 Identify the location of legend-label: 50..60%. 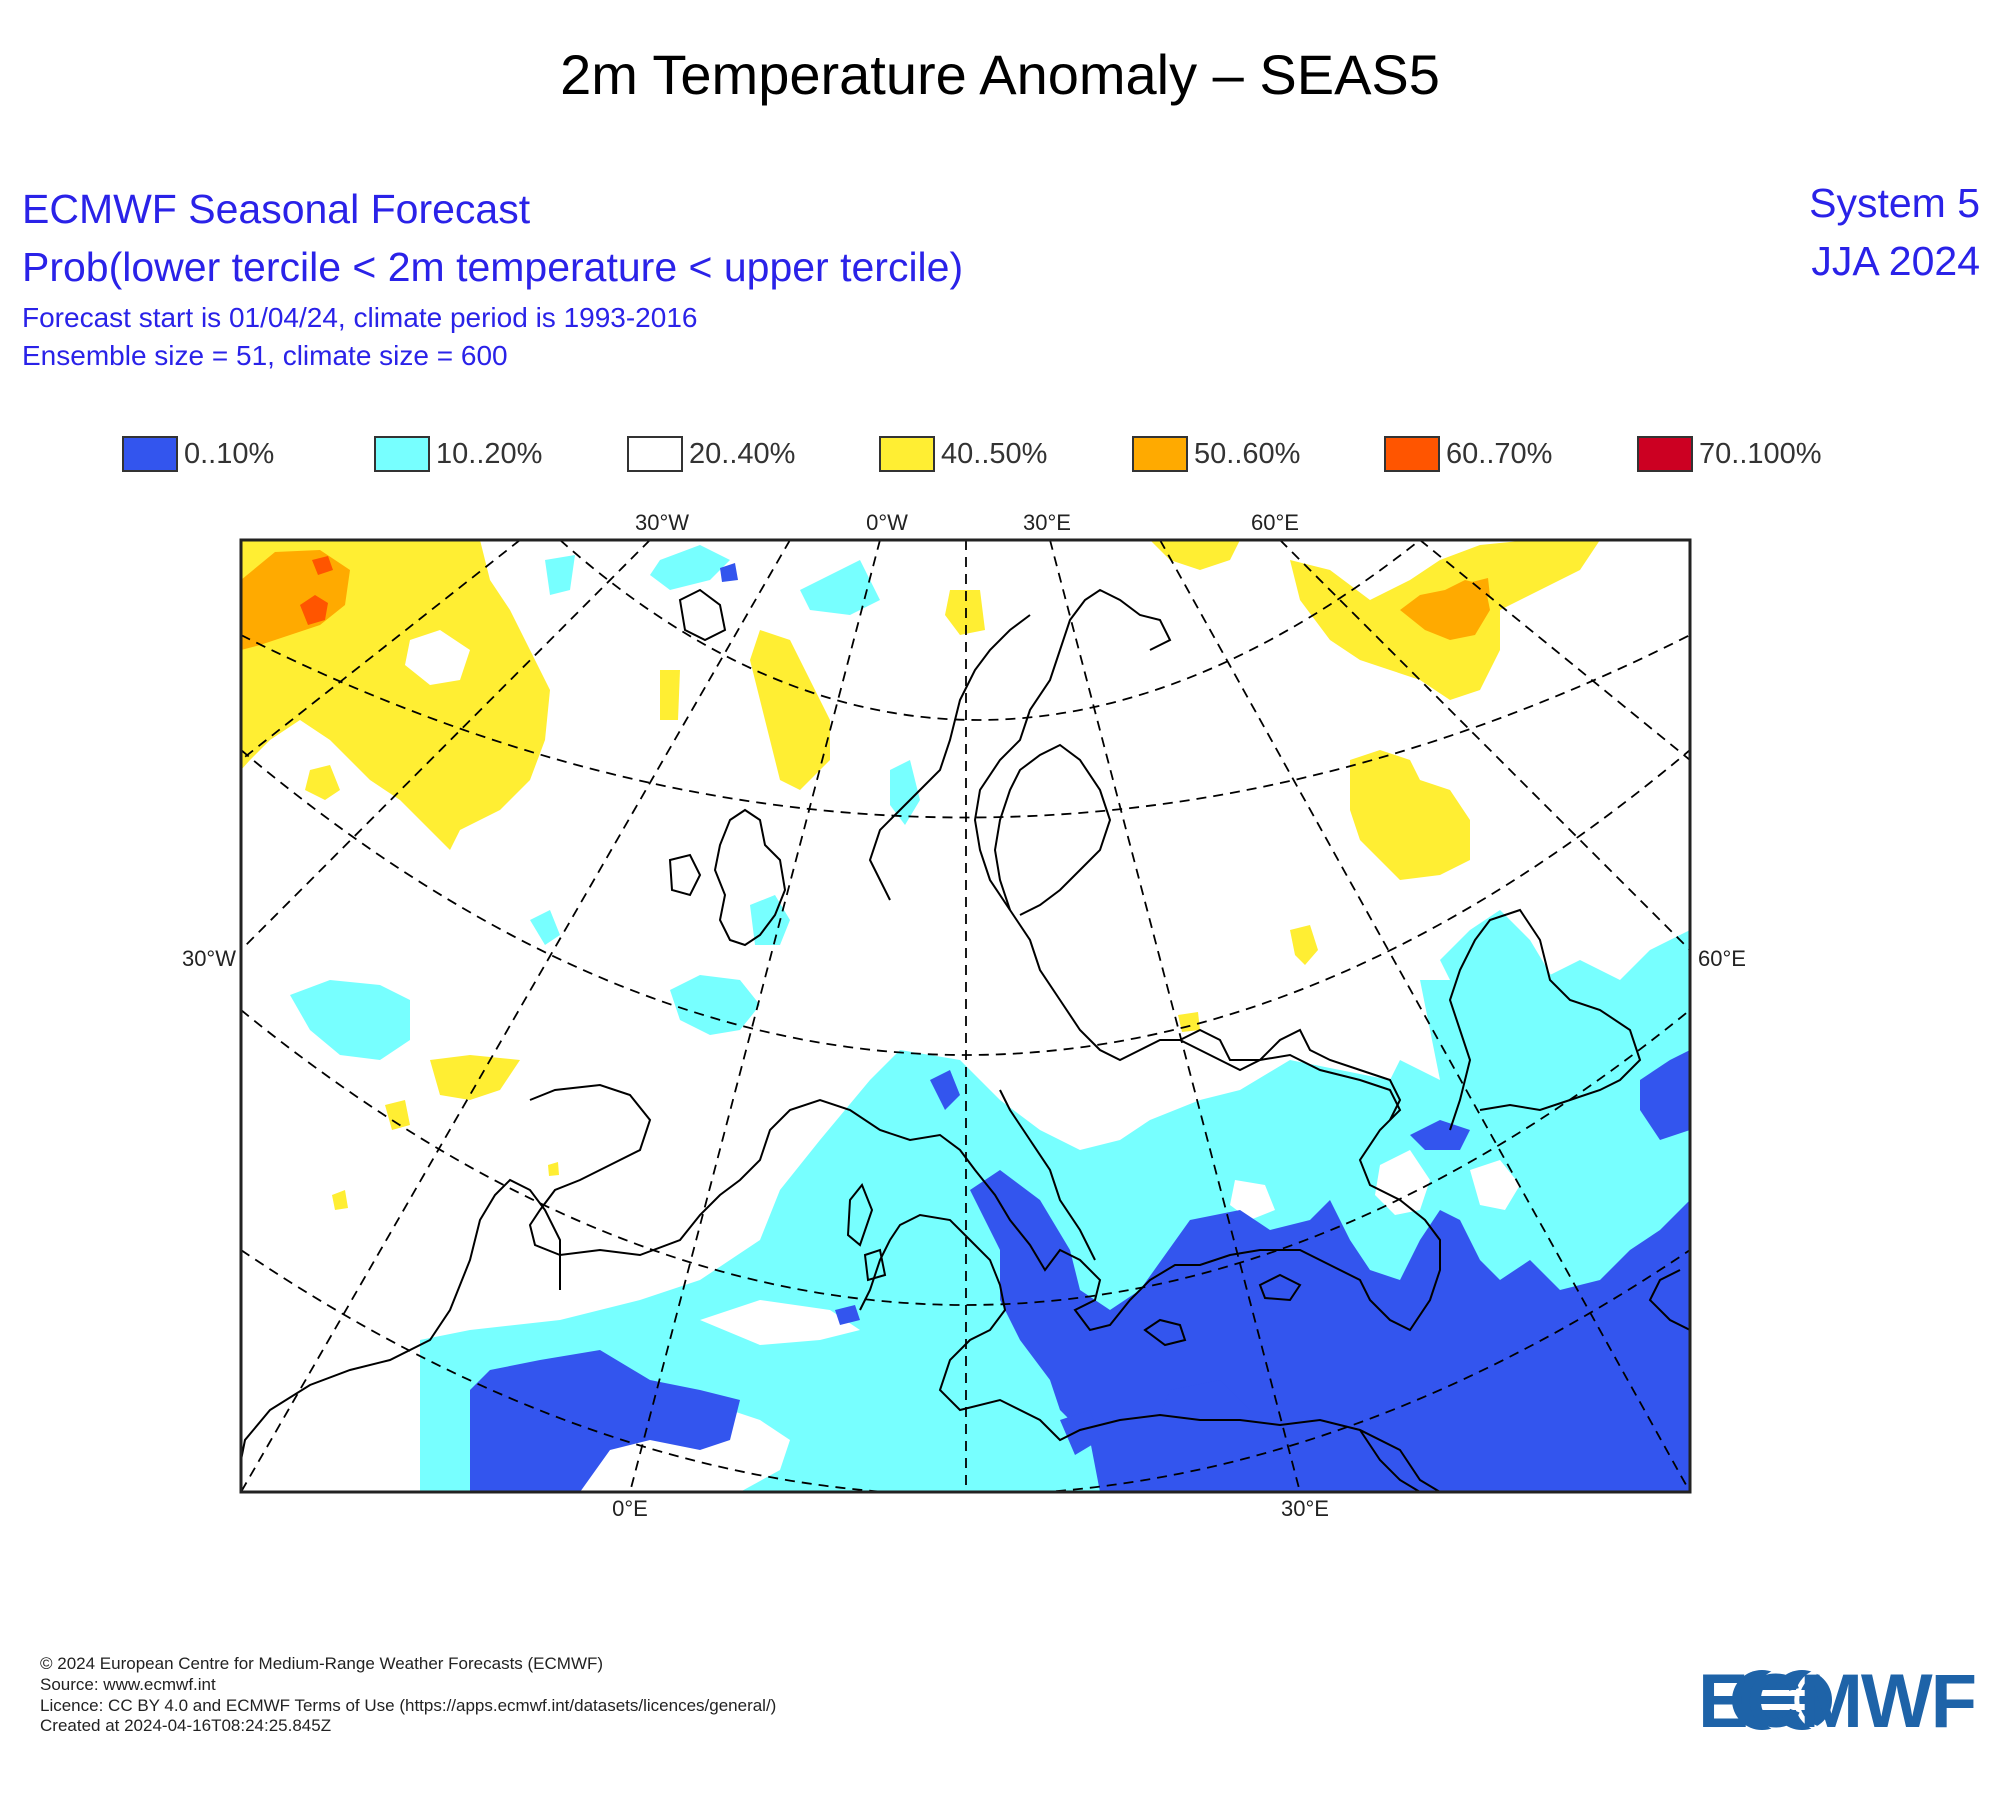
(1247, 453).